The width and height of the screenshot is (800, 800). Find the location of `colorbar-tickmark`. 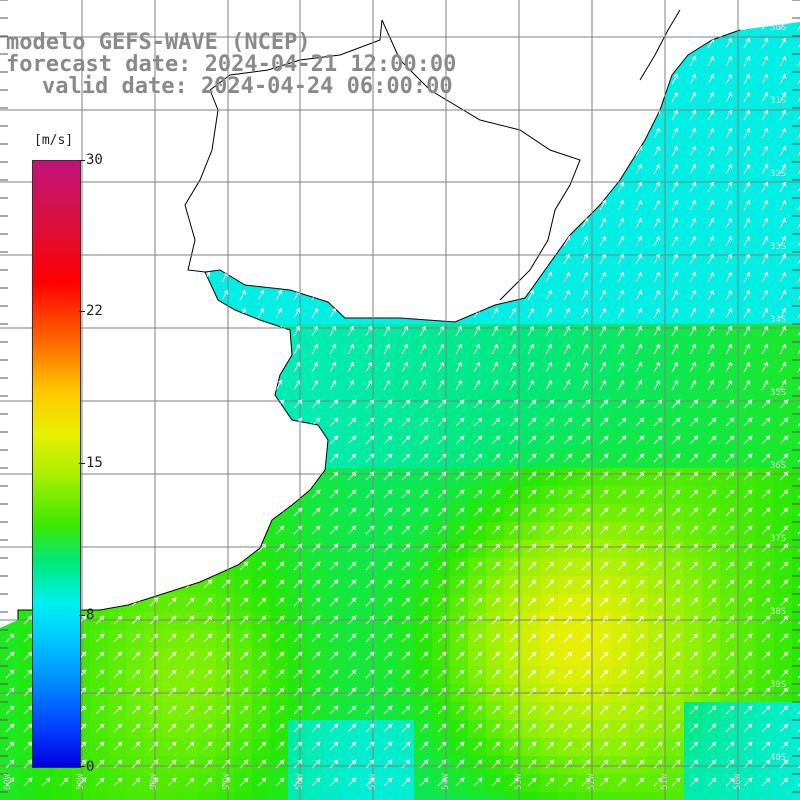

colorbar-tickmark is located at coordinates (82, 311).